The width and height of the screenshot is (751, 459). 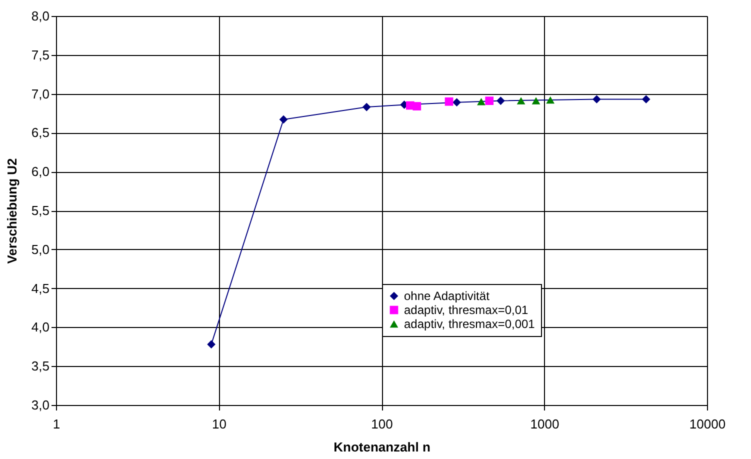 What do you see at coordinates (40, 249) in the screenshot?
I see `y-tick-label: 5,0` at bounding box center [40, 249].